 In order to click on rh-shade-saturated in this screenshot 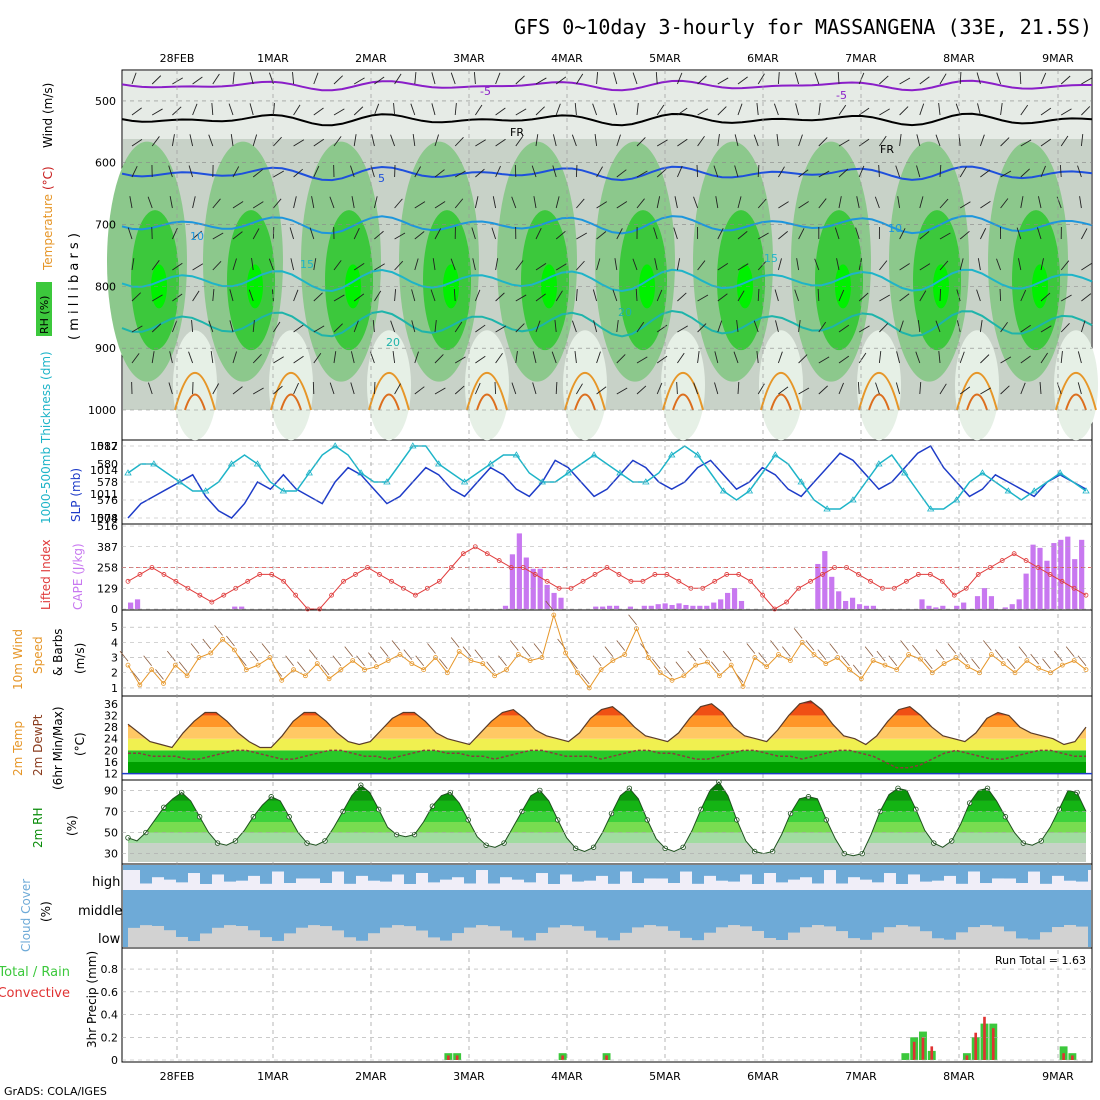, I will do `click(353, 286)`.